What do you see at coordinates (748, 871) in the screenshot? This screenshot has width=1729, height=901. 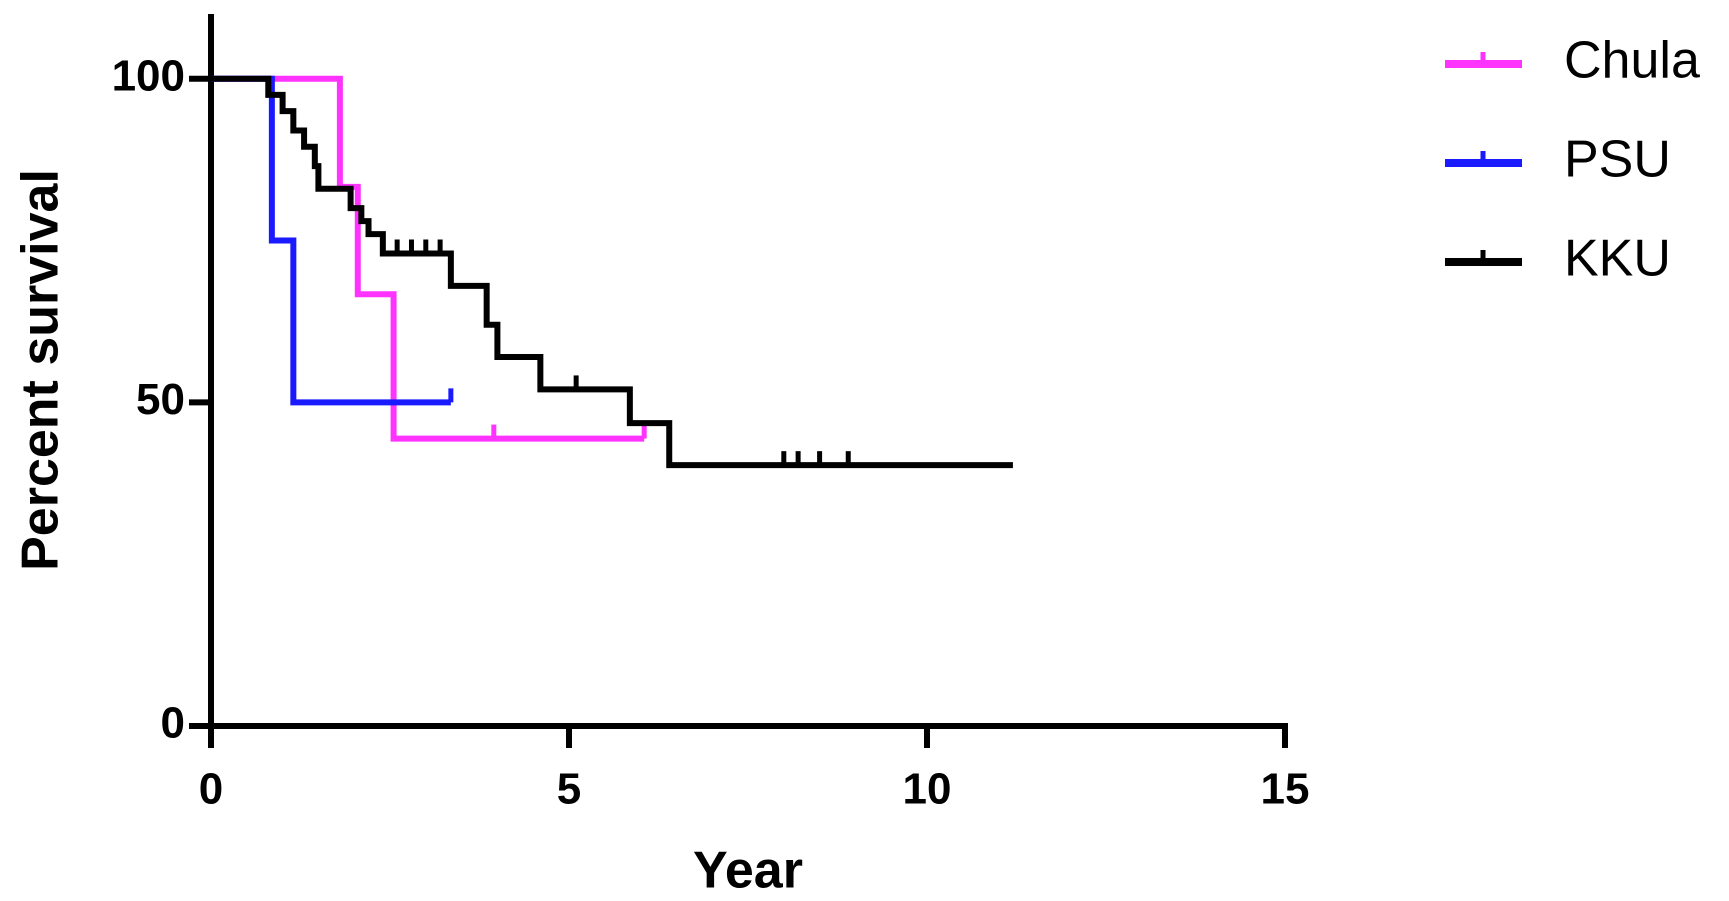 I see `x-axis-title: Year` at bounding box center [748, 871].